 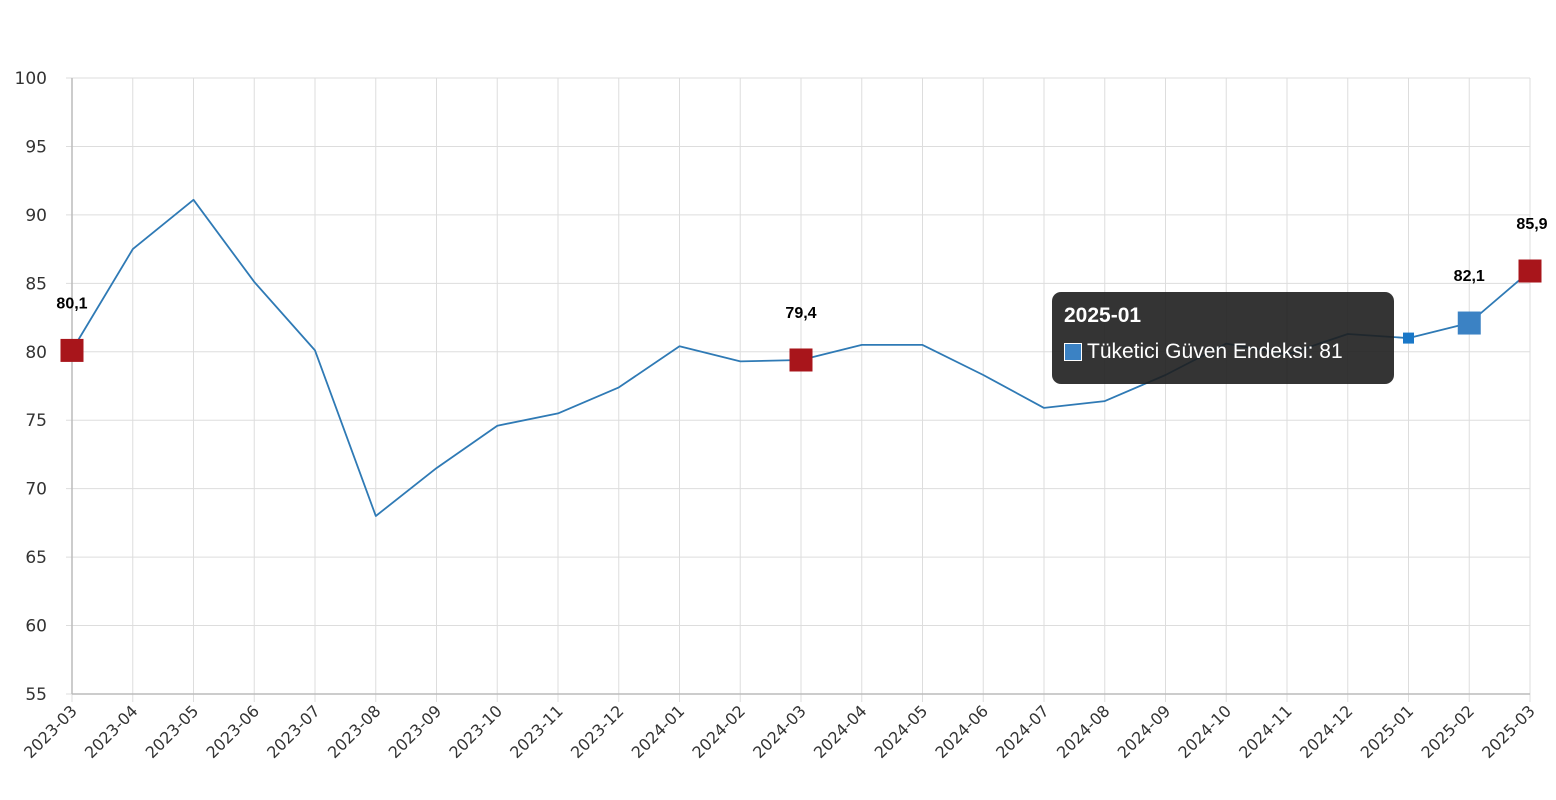 I want to click on x-tick-label: 2023-06, so click(x=232, y=731).